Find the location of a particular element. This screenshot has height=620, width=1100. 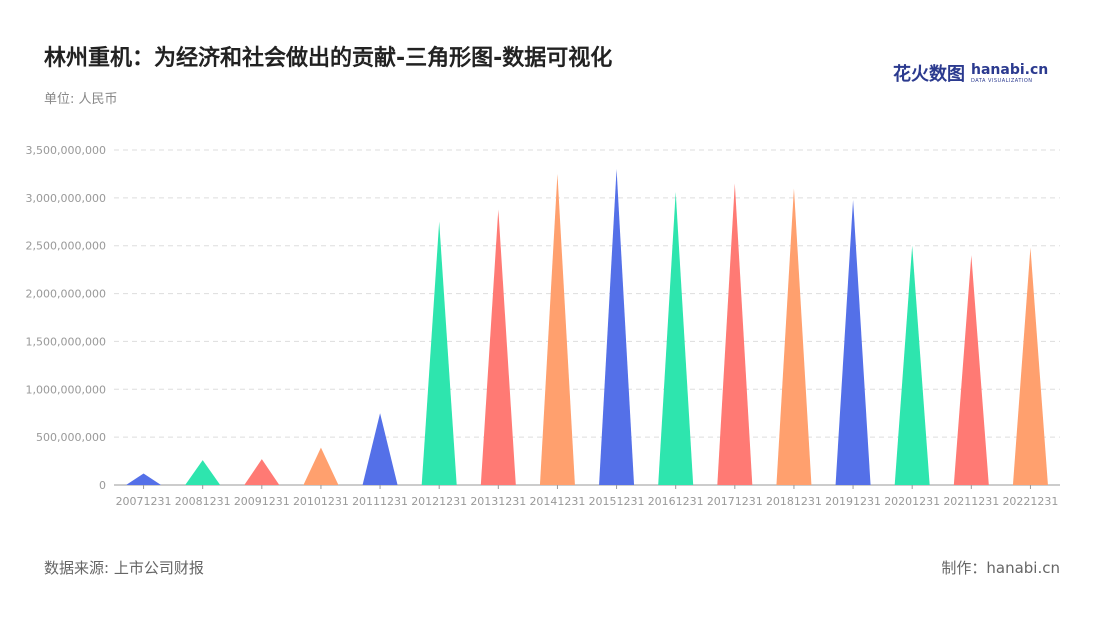

x-tick-label: 20101231 is located at coordinates (321, 501).